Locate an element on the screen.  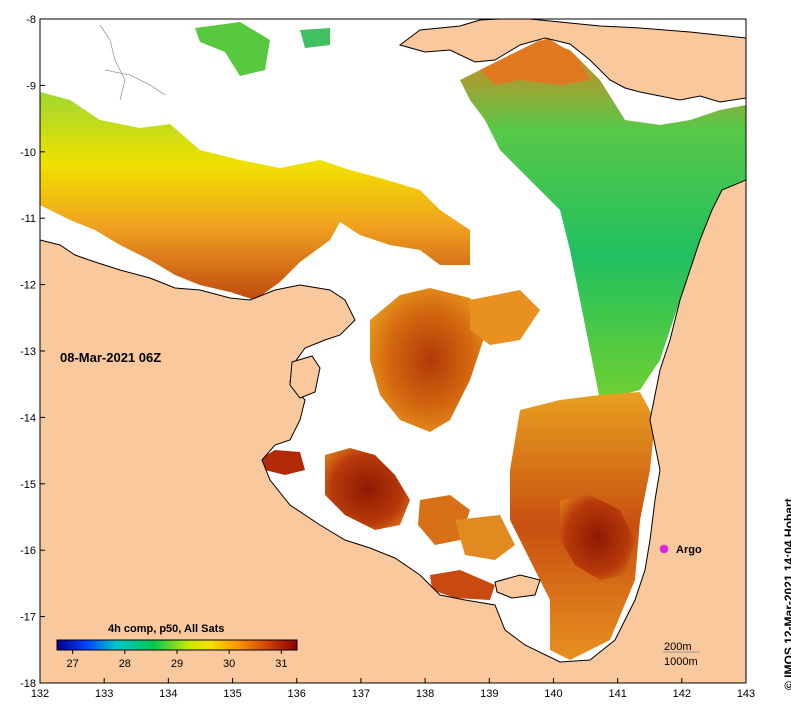
argo-label: Argo is located at coordinates (689, 550).